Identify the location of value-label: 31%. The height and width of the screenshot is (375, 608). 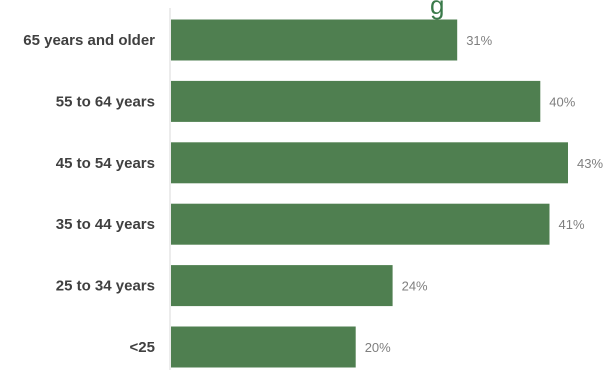
(479, 40).